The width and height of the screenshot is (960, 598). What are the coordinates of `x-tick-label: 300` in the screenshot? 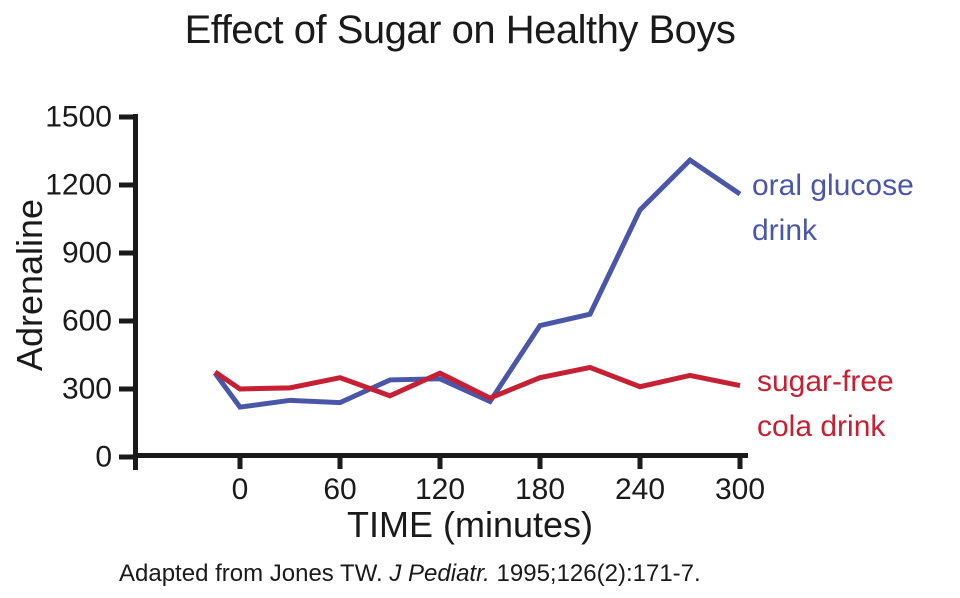 It's located at (740, 489).